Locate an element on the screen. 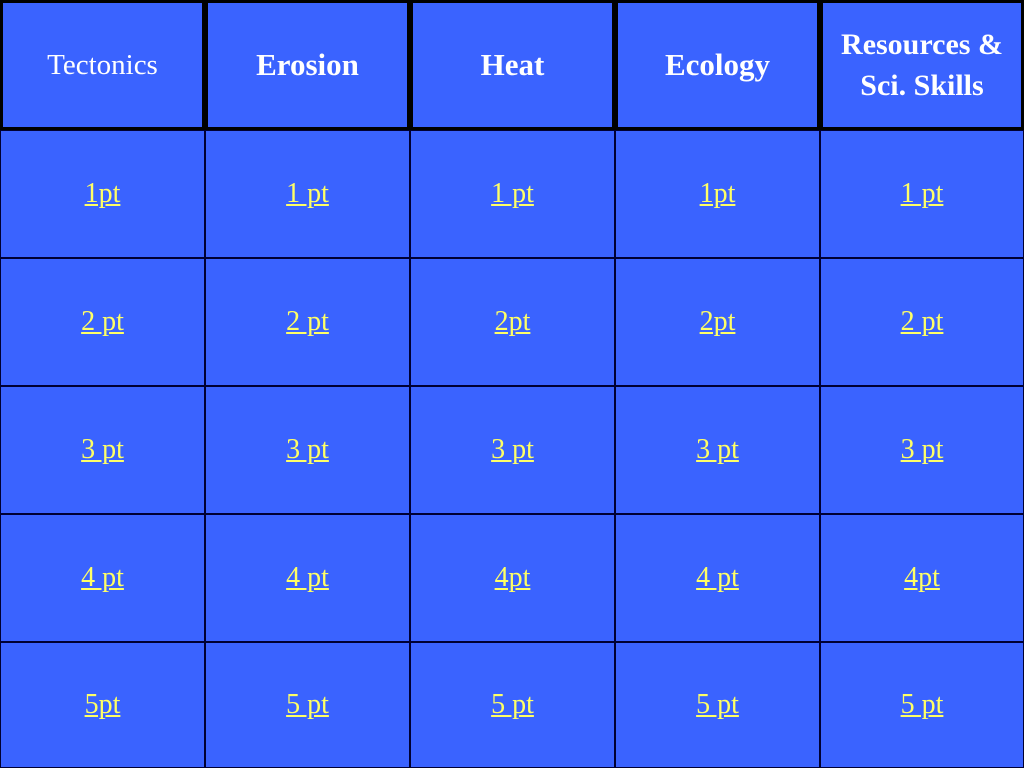 This screenshot has height=768, width=1024. clue-cell-erosion-1: 1 pt is located at coordinates (307, 194).